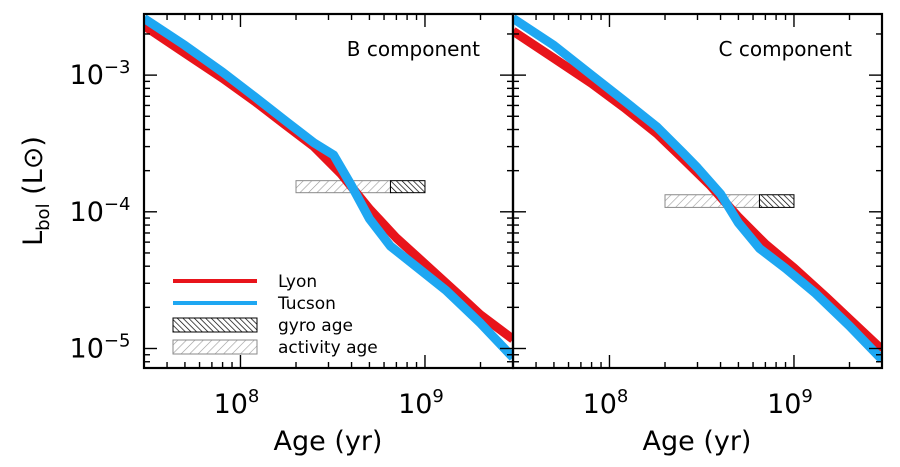 This screenshot has height=467, width=900. I want to click on y-tick-label: 10⁻⁵, so click(100, 347).